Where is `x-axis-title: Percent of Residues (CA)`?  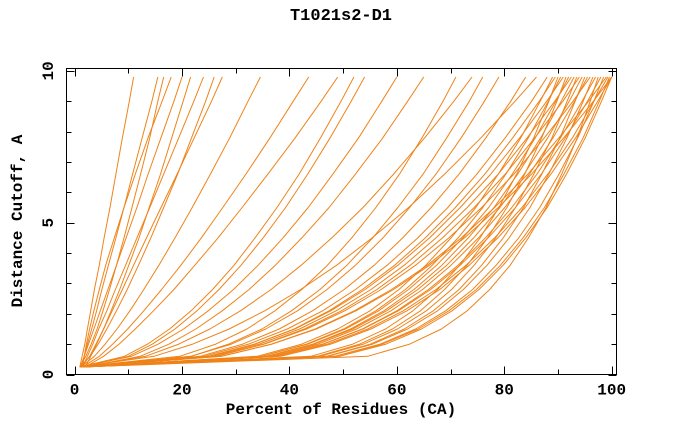 x-axis-title: Percent of Residues (CA) is located at coordinates (341, 410).